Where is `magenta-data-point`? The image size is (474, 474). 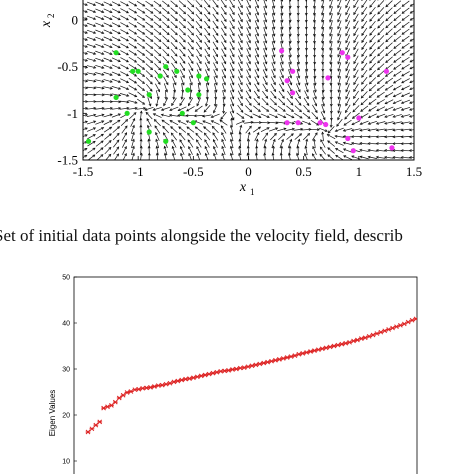
magenta-data-point is located at coordinates (348, 57).